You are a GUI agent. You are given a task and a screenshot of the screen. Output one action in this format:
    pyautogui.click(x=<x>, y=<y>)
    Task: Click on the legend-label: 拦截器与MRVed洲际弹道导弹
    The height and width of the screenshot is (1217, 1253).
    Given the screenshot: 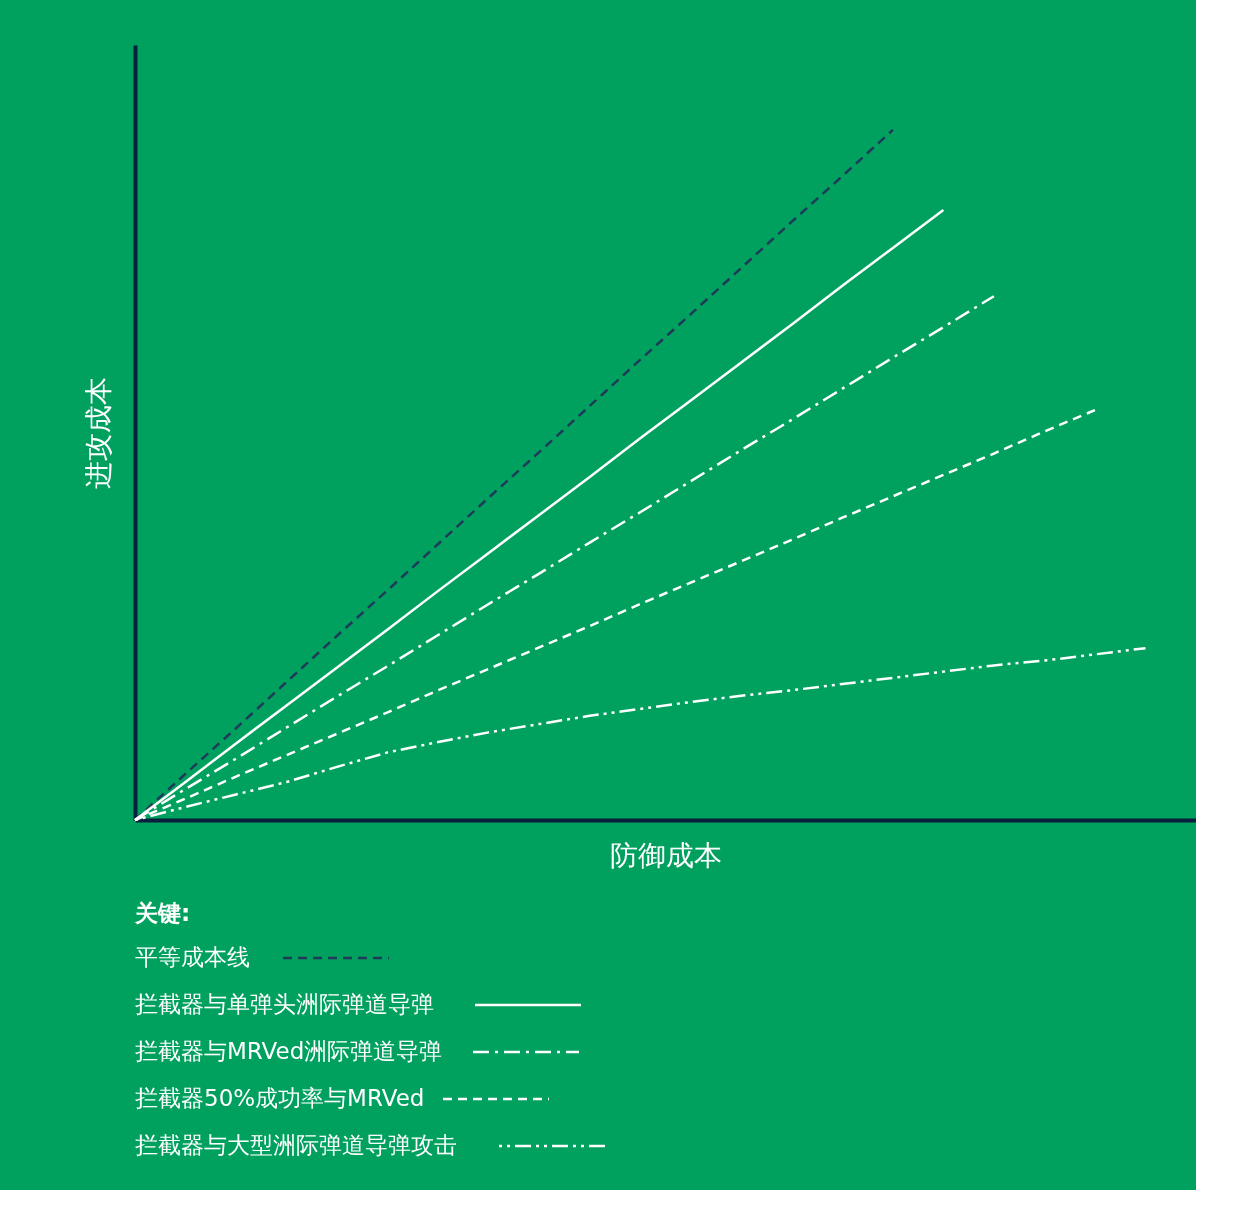 What is the action you would take?
    pyautogui.click(x=289, y=1051)
    